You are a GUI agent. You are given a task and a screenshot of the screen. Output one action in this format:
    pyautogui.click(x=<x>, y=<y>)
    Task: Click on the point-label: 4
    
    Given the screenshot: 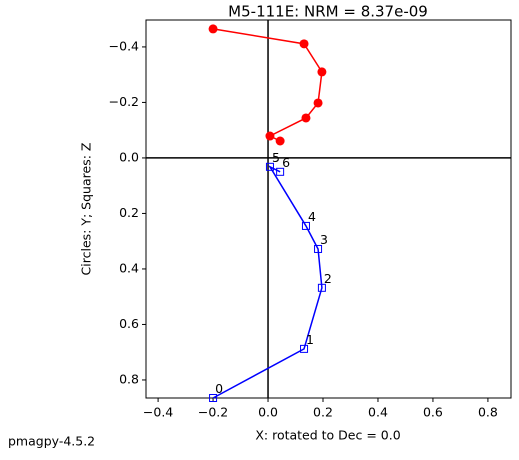 What is the action you would take?
    pyautogui.click(x=312, y=216)
    